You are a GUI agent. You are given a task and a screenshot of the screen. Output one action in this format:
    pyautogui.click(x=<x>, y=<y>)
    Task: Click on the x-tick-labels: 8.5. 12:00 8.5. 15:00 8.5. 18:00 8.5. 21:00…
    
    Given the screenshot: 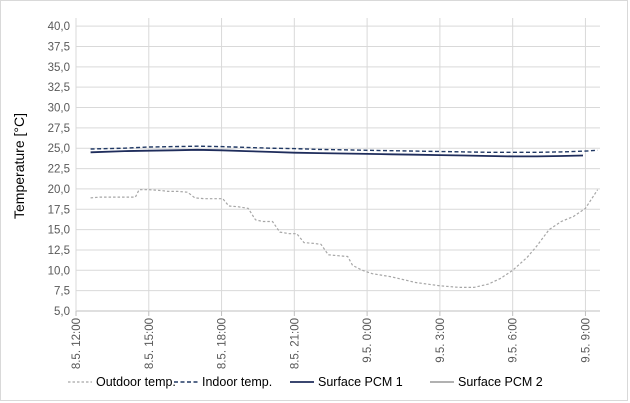 What is the action you would take?
    pyautogui.click(x=331, y=343)
    